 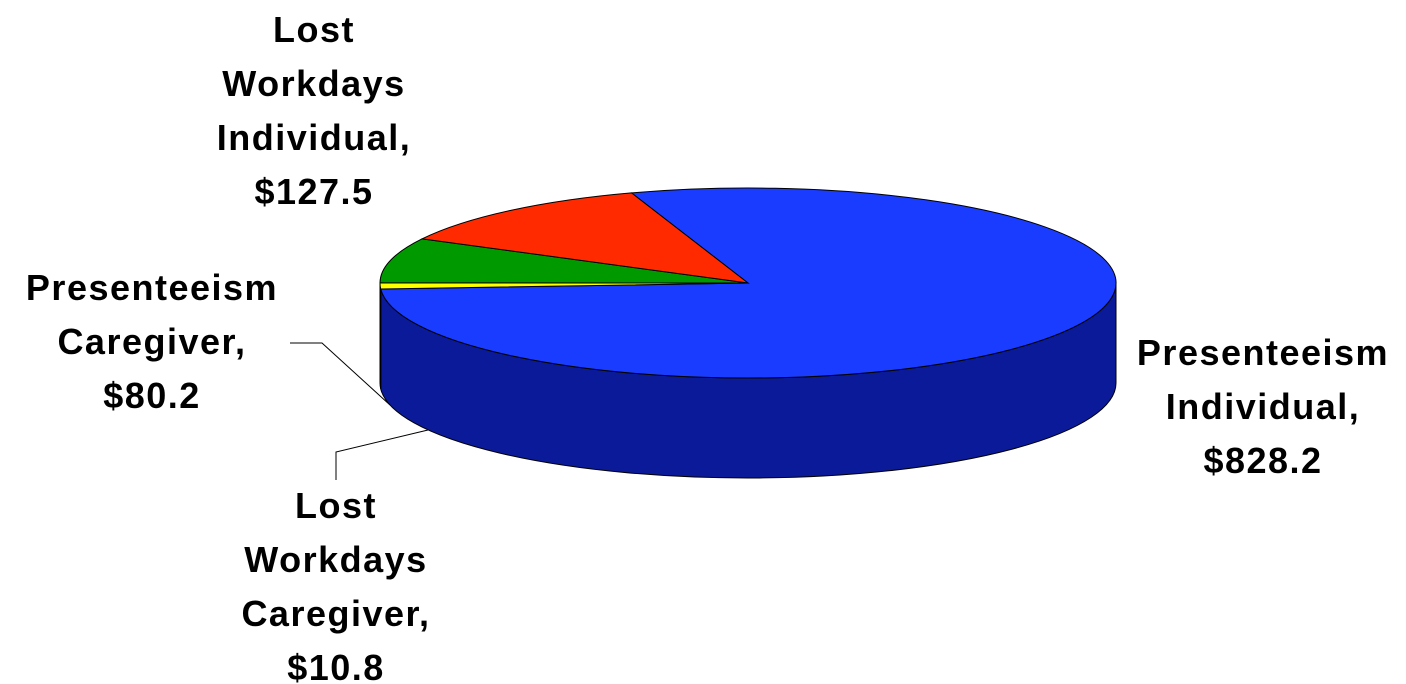 I want to click on leader-line-lost-workdays-caregiver, so click(x=382, y=454).